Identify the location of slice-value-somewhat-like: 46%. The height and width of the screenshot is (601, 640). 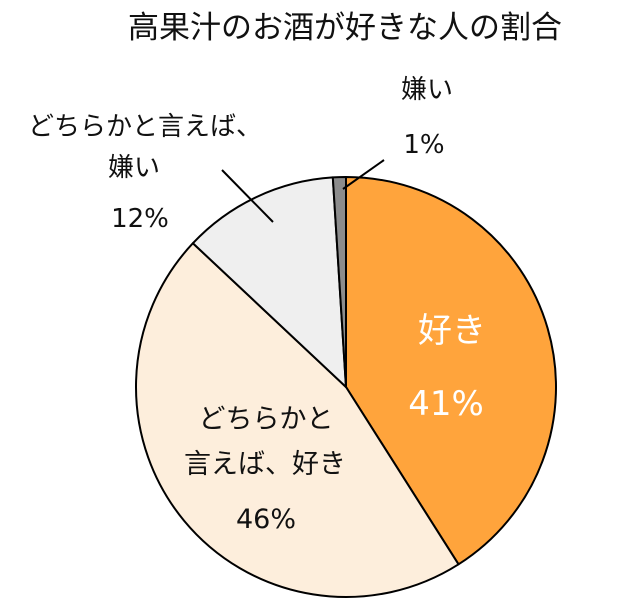
(266, 519).